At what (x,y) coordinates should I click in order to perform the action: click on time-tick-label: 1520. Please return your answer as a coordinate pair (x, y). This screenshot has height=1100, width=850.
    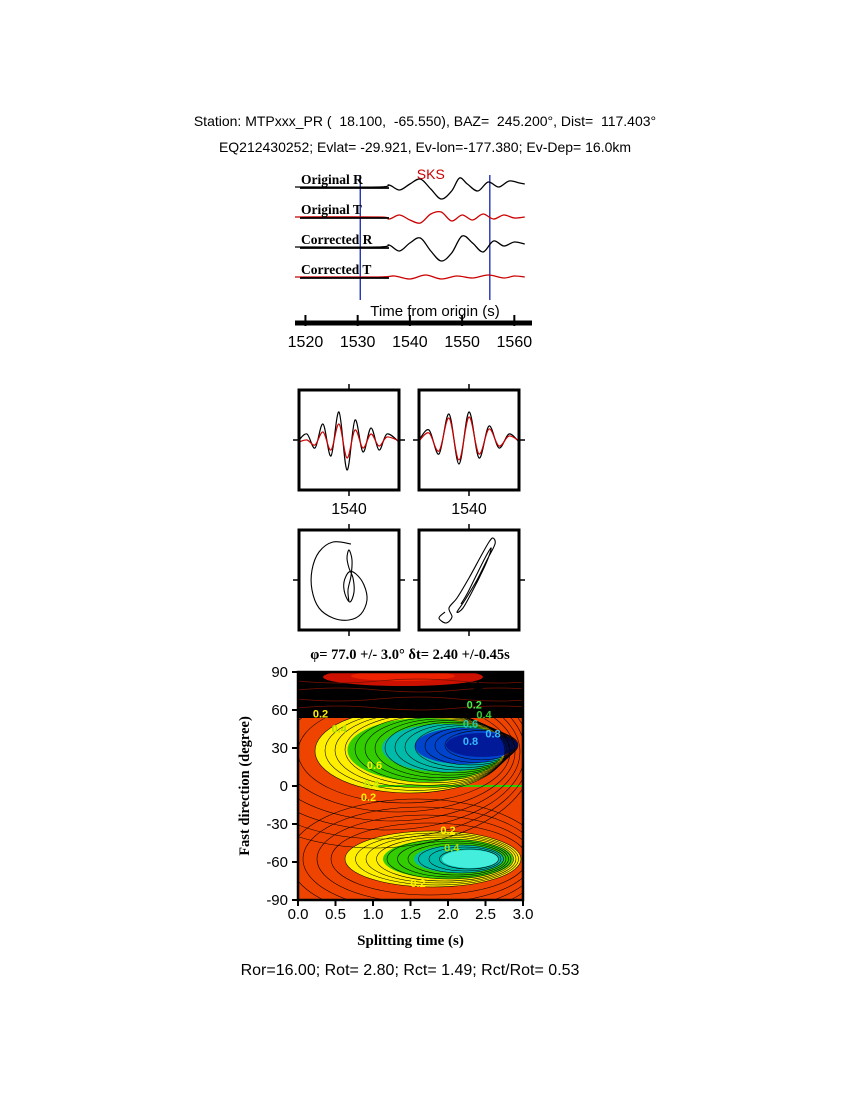
    Looking at the image, I should click on (306, 342).